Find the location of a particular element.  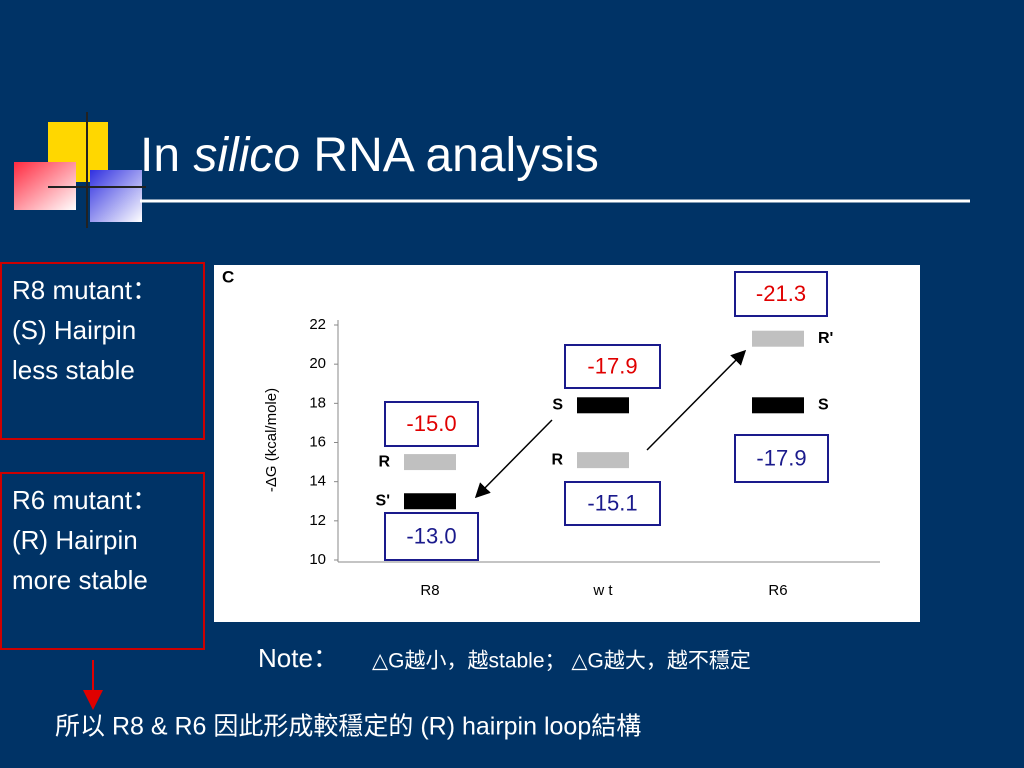

note-head: Note： is located at coordinates (298, 658).